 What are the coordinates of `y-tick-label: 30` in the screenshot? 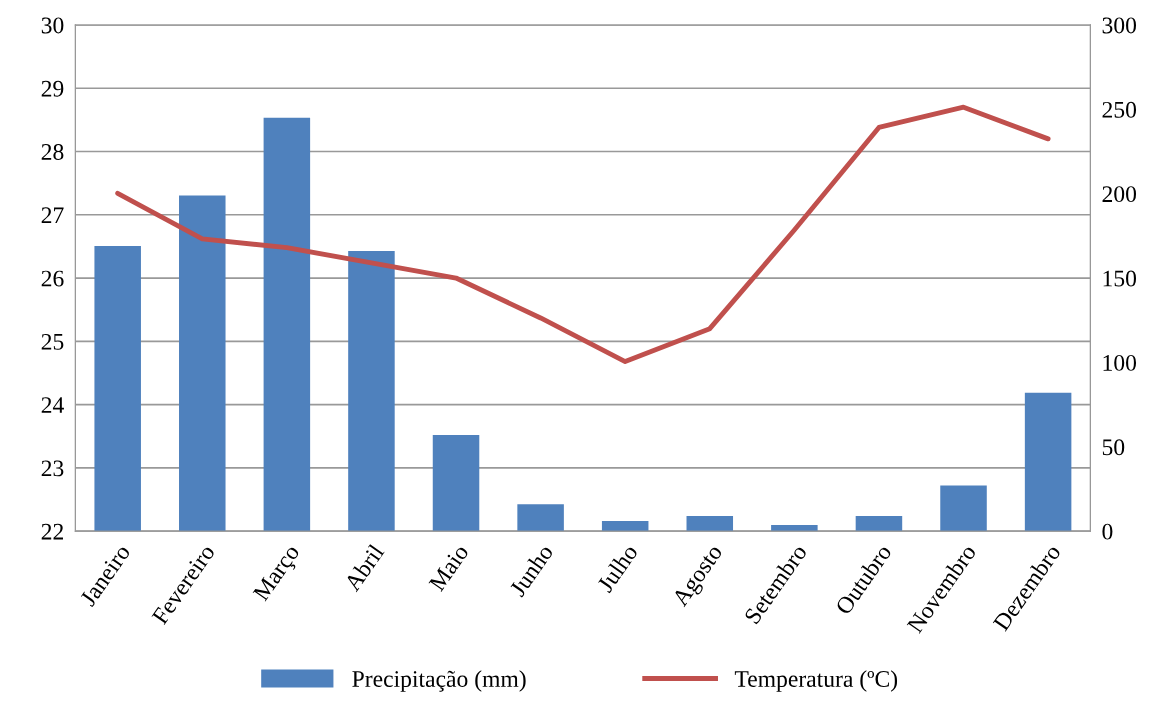 It's located at (52, 25).